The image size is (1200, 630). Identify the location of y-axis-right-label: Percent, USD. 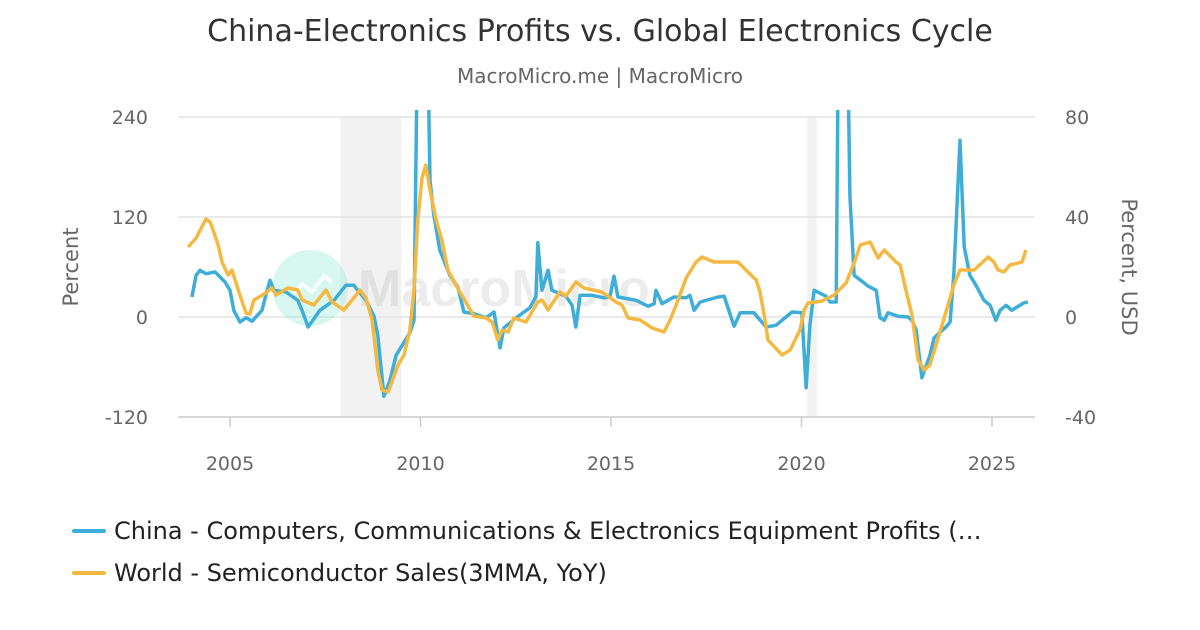
(1129, 266).